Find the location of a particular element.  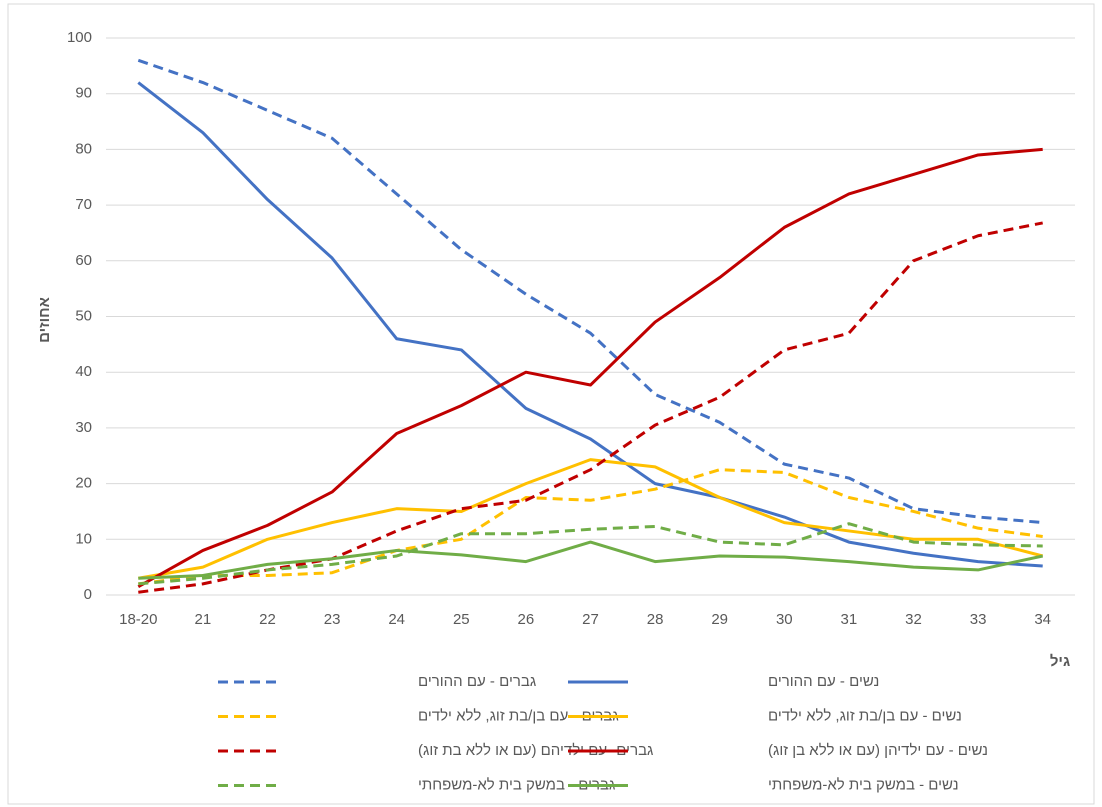

y-tick-label: 80 is located at coordinates (83, 148).